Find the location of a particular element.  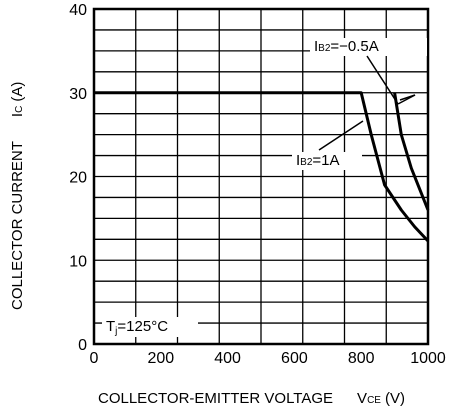

y-axis-title: COLLECTOR CURRENTIC(A) is located at coordinates (17, 196).